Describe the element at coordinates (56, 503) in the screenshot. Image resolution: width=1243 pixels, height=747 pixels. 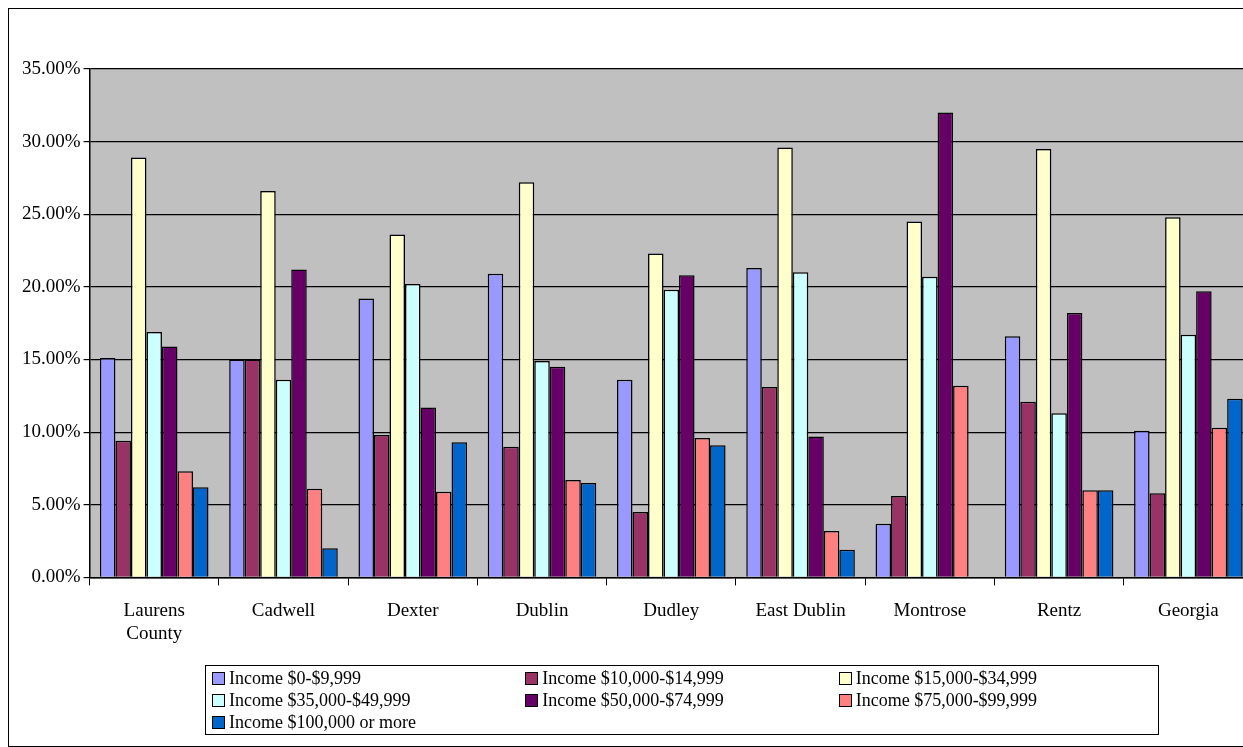
I see `y-tick-label: 5.00%` at that location.